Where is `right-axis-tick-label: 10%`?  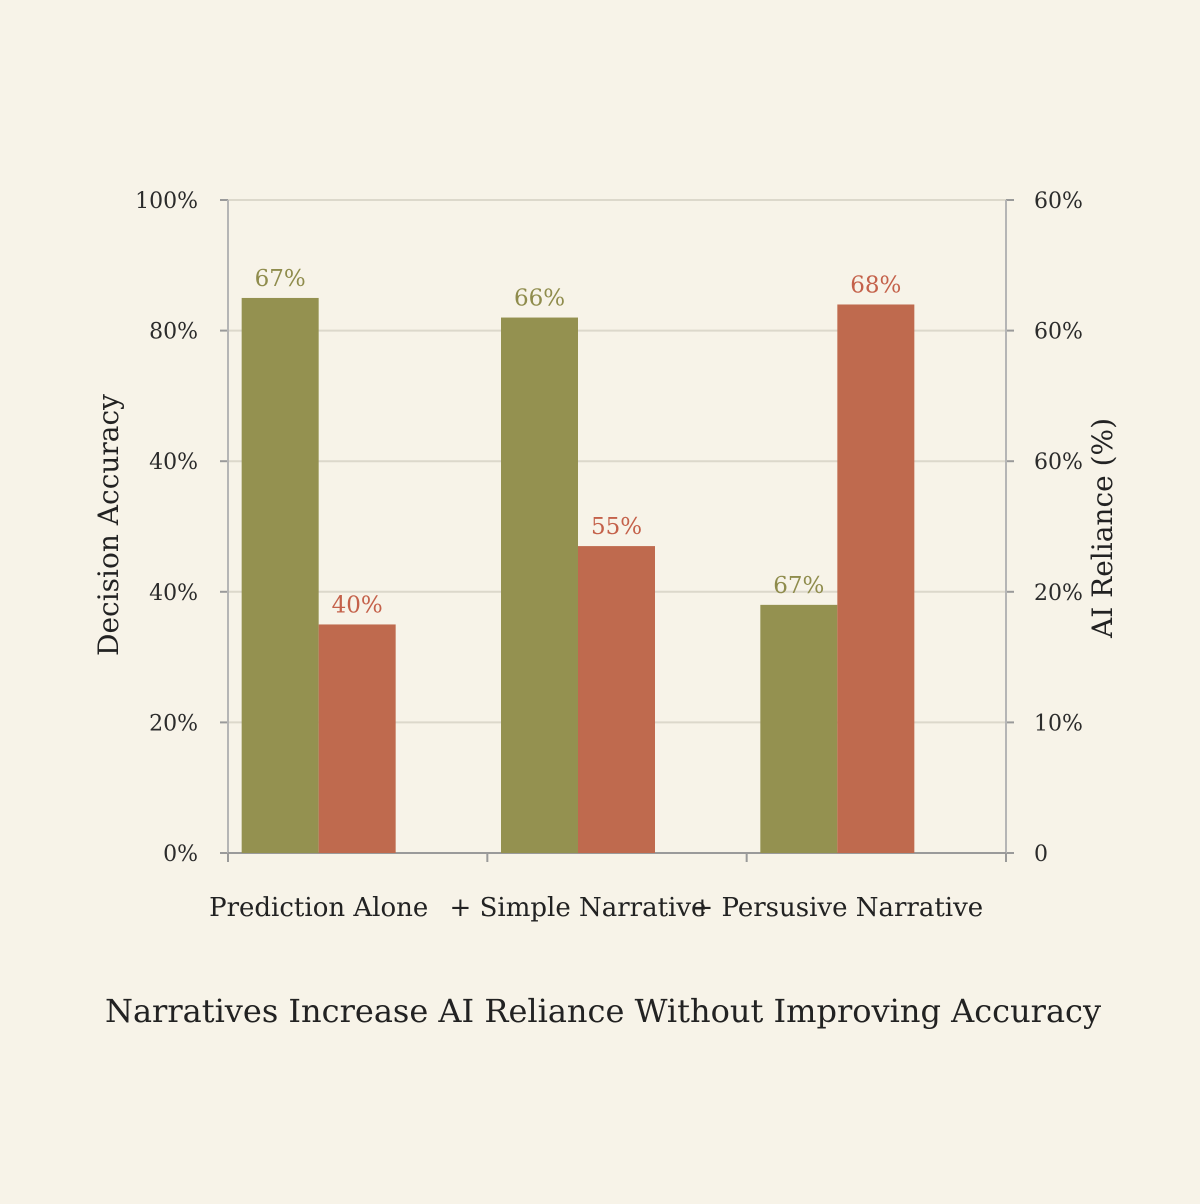
right-axis-tick-label: 10% is located at coordinates (1058, 723).